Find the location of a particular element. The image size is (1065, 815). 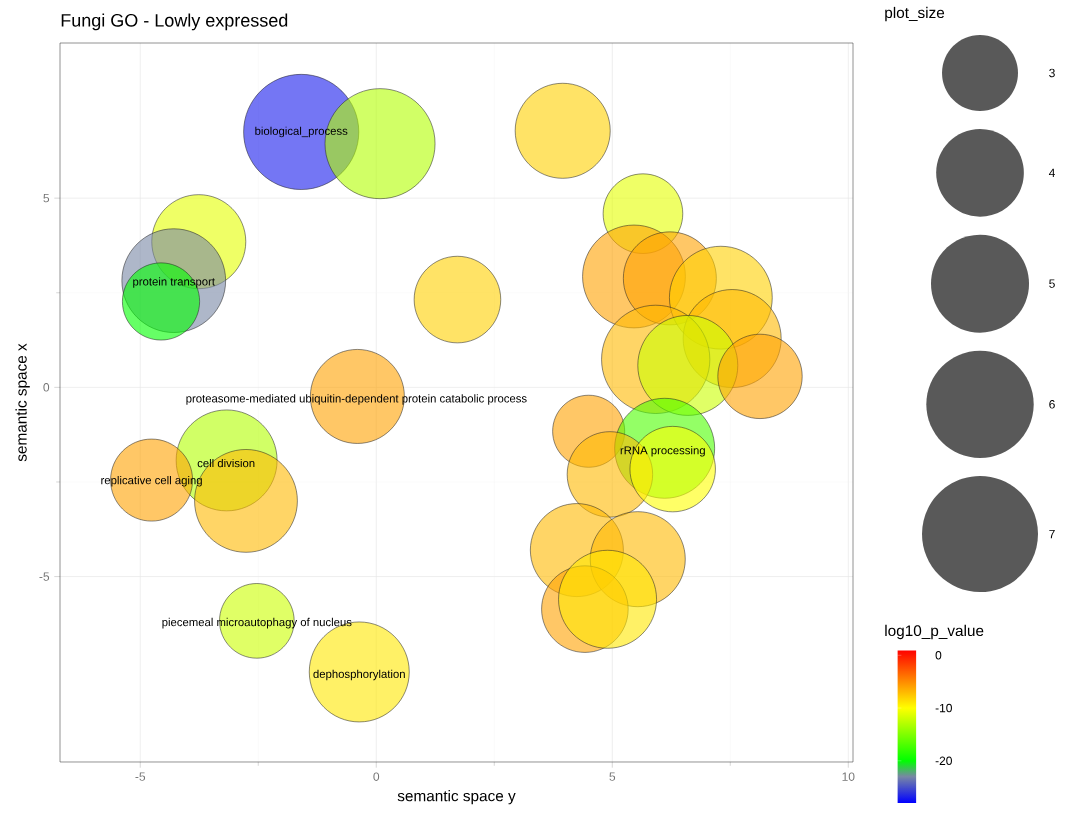

x-axis-title: semantic space y is located at coordinates (456, 797).